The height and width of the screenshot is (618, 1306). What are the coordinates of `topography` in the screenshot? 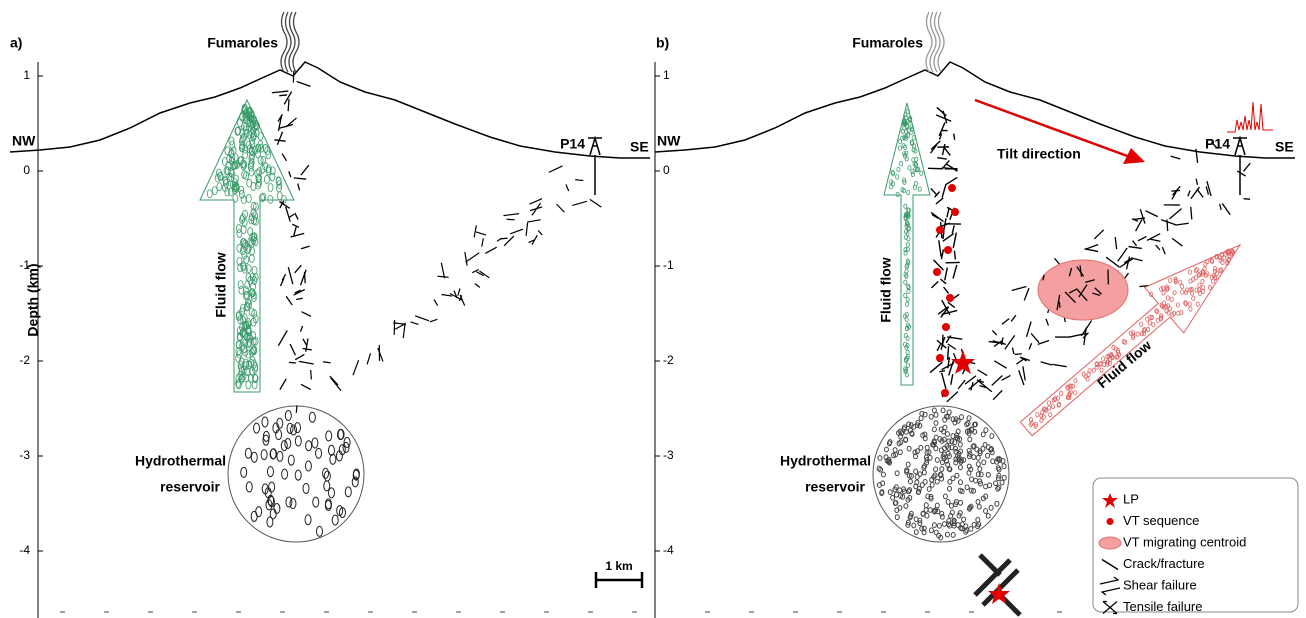 It's located at (974, 110).